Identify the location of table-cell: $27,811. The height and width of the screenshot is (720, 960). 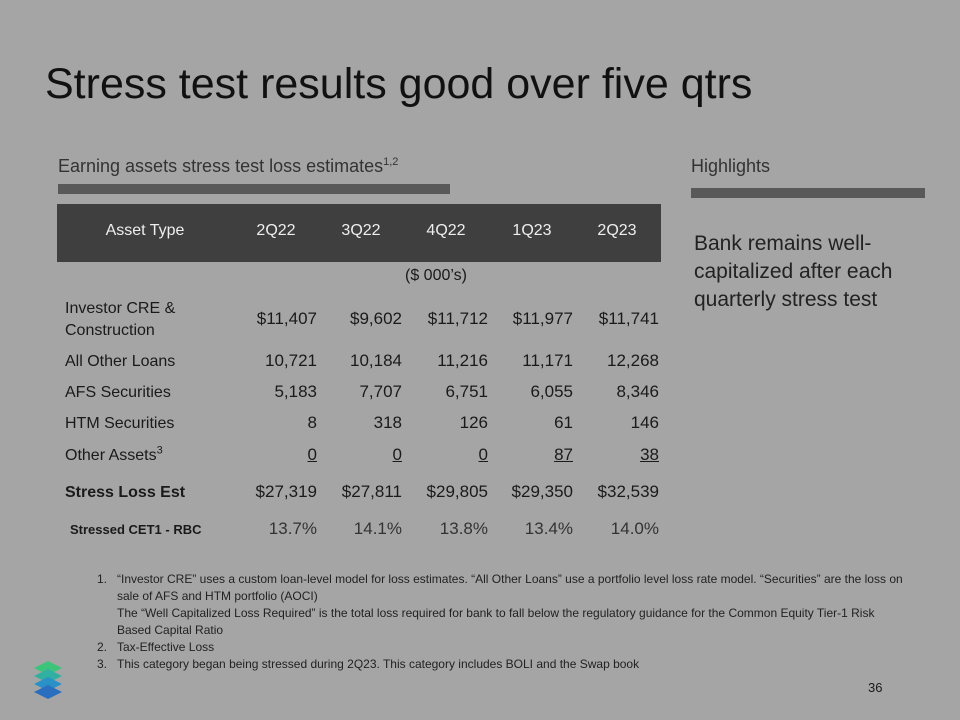
(371, 491).